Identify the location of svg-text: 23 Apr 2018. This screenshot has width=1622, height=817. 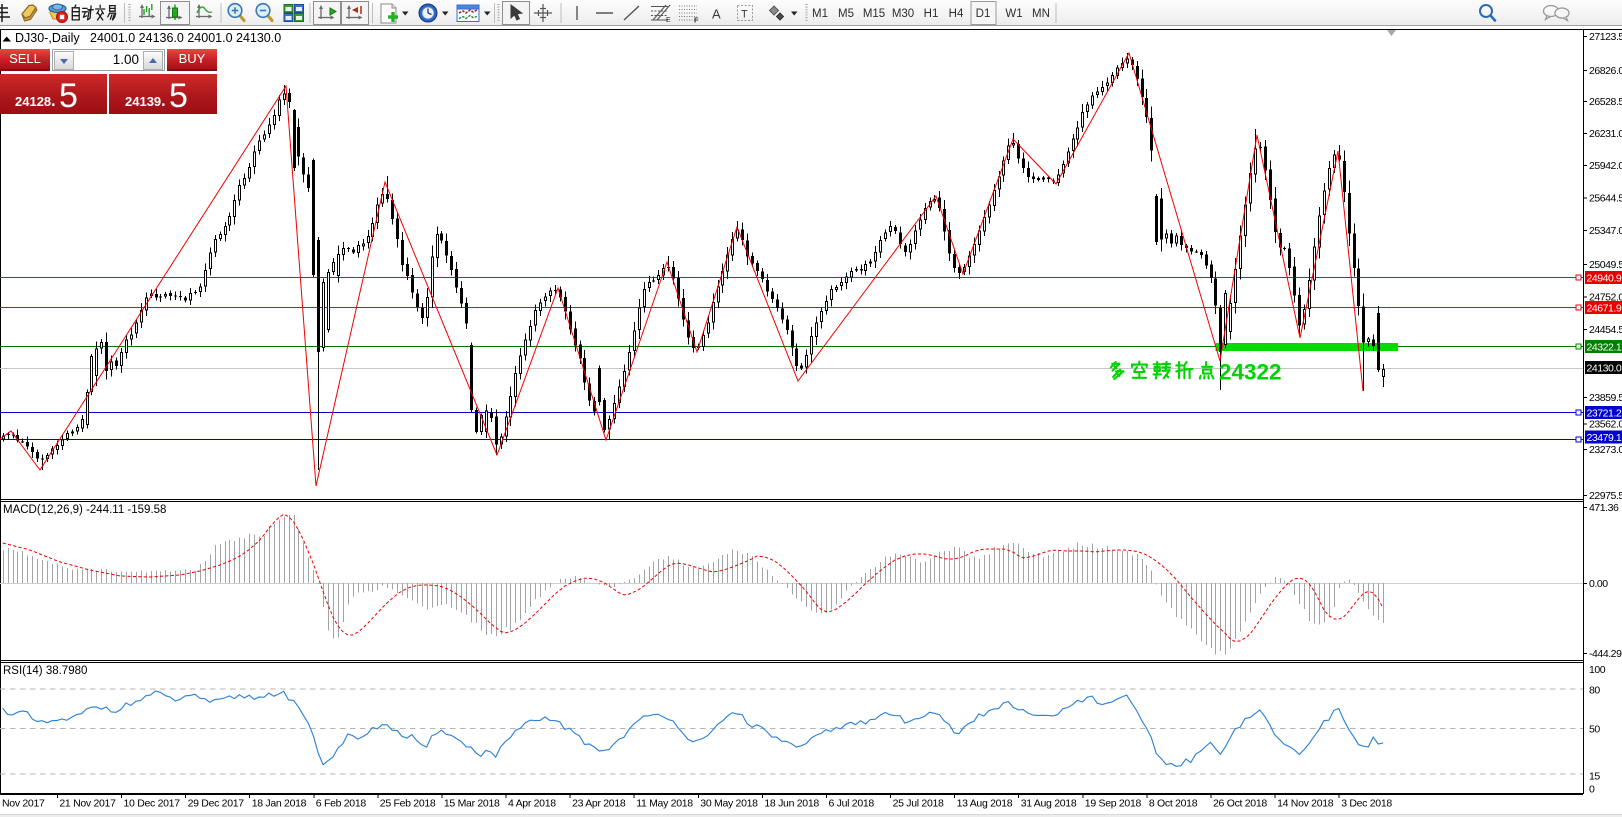
(599, 804).